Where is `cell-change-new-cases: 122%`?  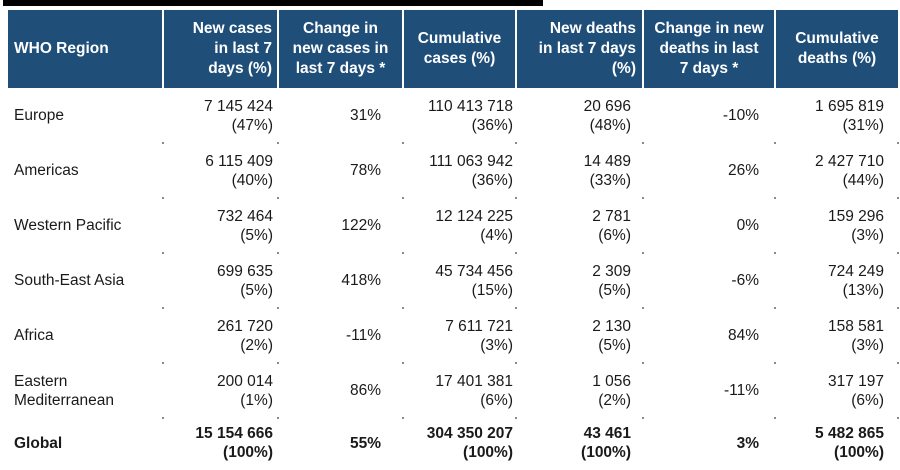 cell-change-new-cases: 122% is located at coordinates (340, 225).